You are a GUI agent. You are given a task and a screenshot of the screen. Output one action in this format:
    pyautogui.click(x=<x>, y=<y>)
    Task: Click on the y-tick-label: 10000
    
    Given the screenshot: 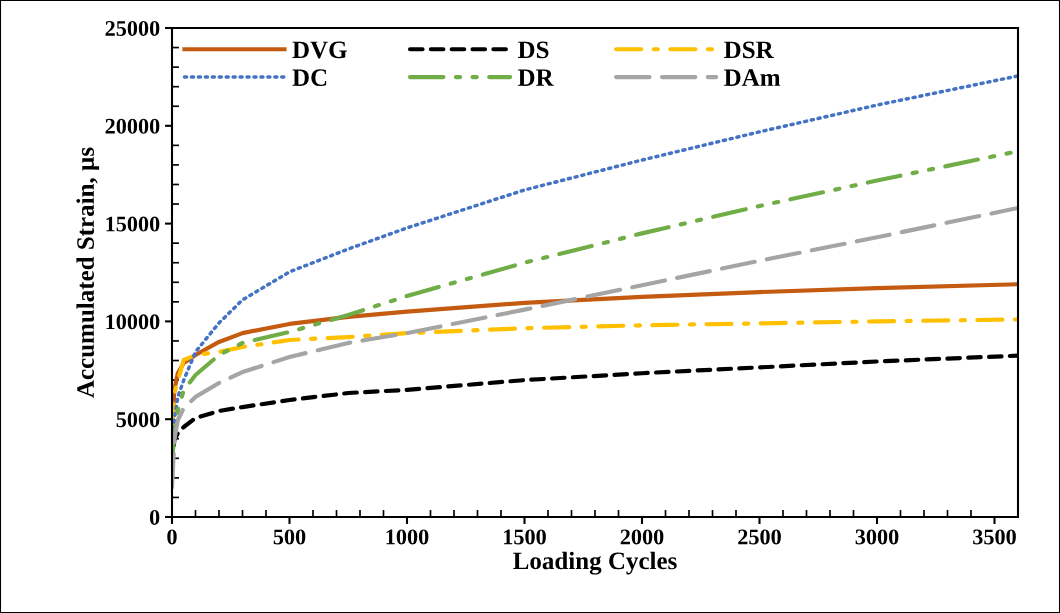 What is the action you would take?
    pyautogui.click(x=133, y=322)
    